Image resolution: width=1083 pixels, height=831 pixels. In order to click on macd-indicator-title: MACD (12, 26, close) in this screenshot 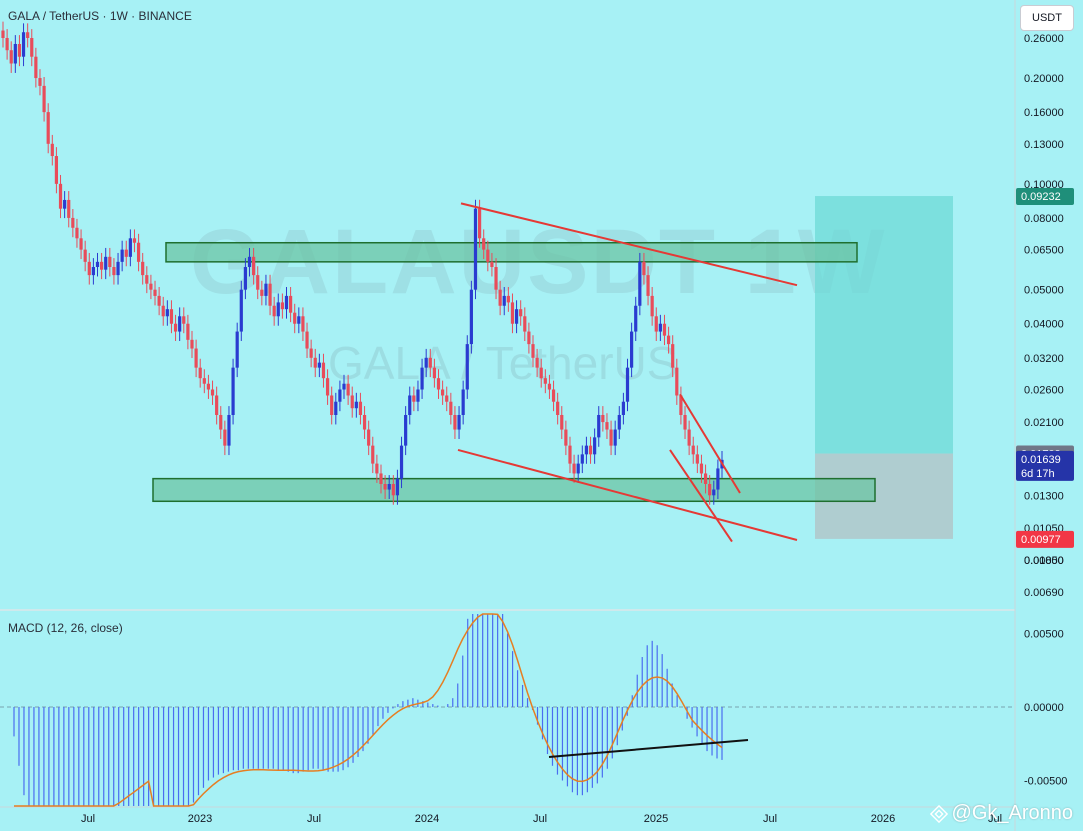, I will do `click(65, 628)`.